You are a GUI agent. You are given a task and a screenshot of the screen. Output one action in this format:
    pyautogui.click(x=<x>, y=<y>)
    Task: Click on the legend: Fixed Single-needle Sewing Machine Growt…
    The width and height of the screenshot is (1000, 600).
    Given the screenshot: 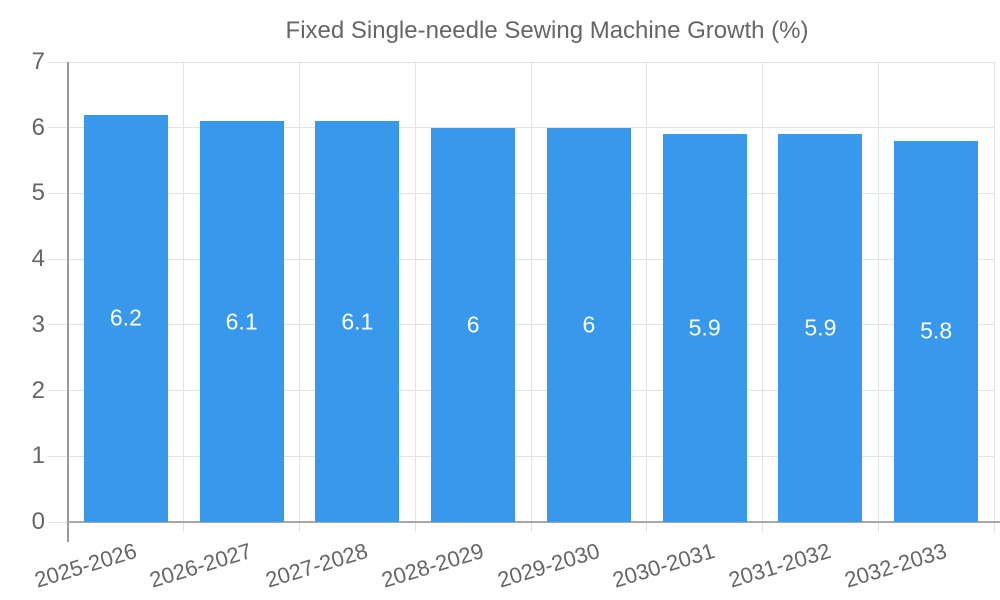 What is the action you would take?
    pyautogui.click(x=500, y=31)
    